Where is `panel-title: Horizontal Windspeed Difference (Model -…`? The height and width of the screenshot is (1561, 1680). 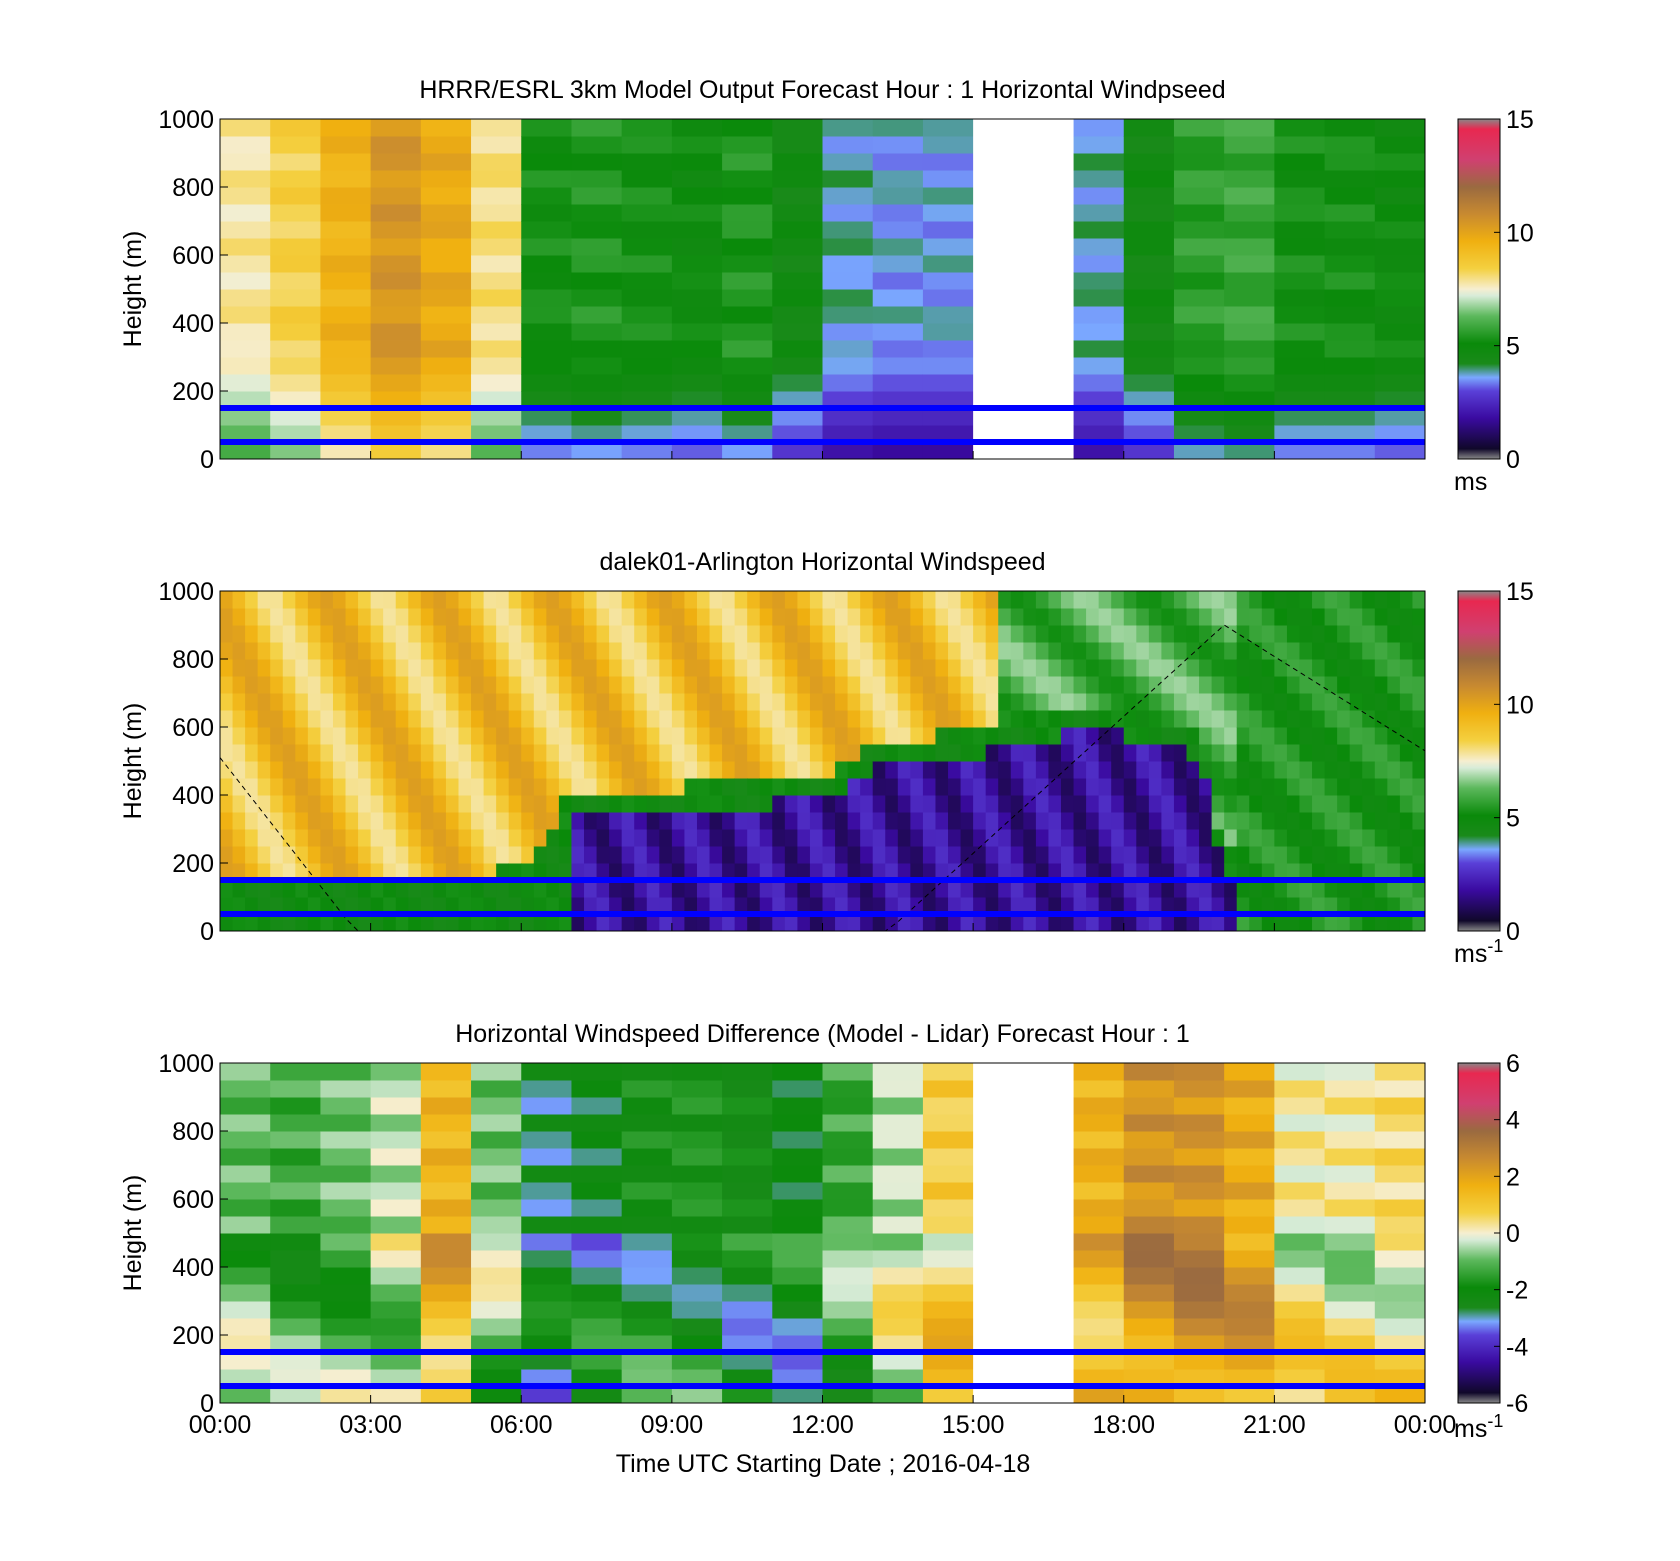
panel-title: Horizontal Windspeed Difference (Model -… is located at coordinates (822, 1034).